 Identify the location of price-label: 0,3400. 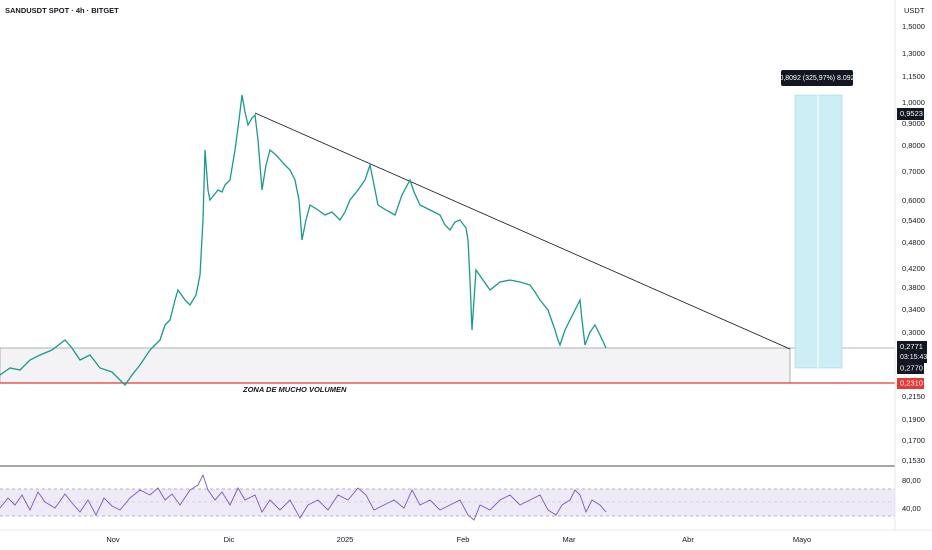
(913, 309).